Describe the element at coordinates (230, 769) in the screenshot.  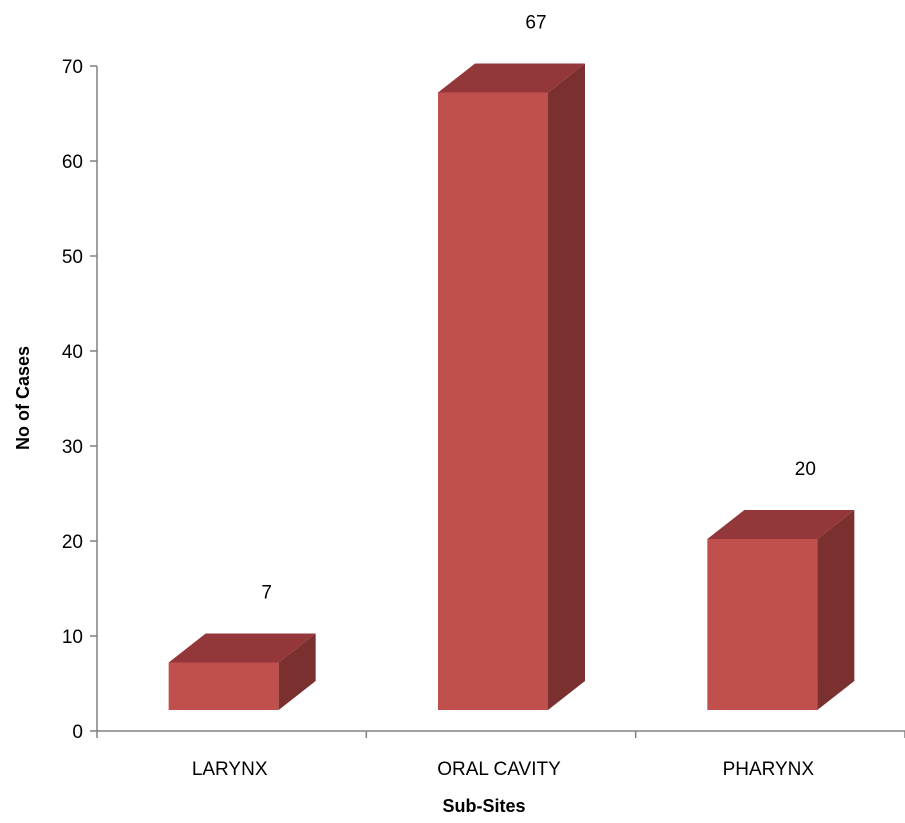
I see `x-tick-label: LARYNX` at that location.